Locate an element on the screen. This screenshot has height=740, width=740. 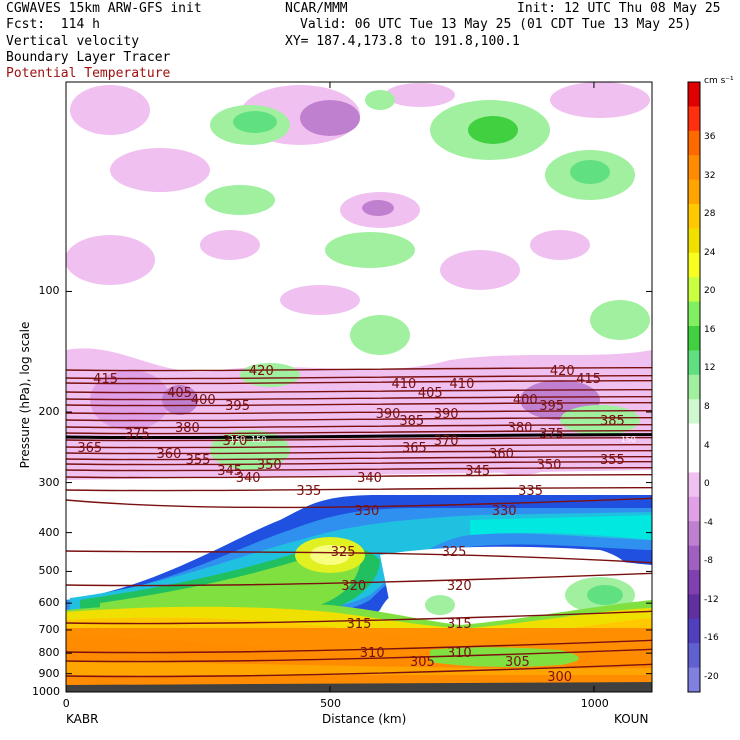
org-label: NCAR/MMM is located at coordinates (316, 8).